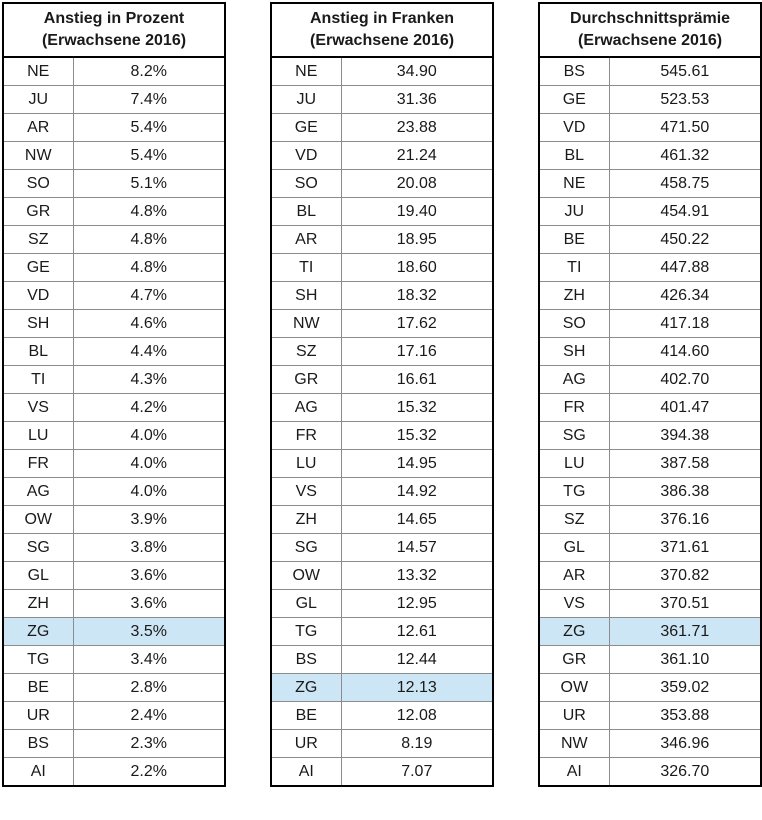  I want to click on value-cell: 18.95, so click(417, 239).